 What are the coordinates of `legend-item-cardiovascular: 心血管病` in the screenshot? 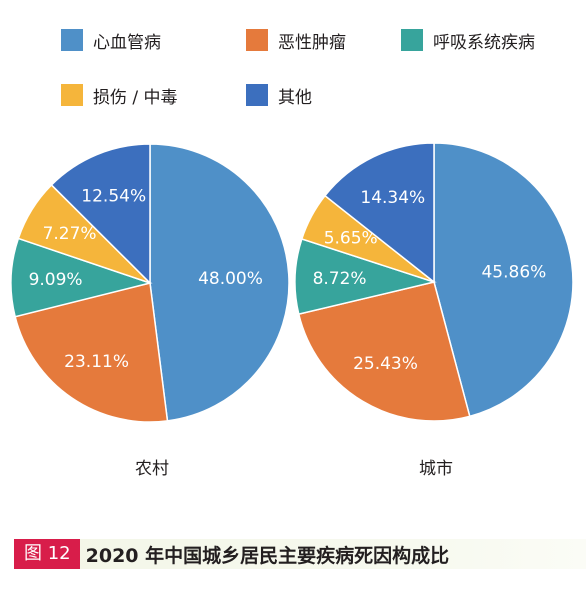 It's located at (111, 40).